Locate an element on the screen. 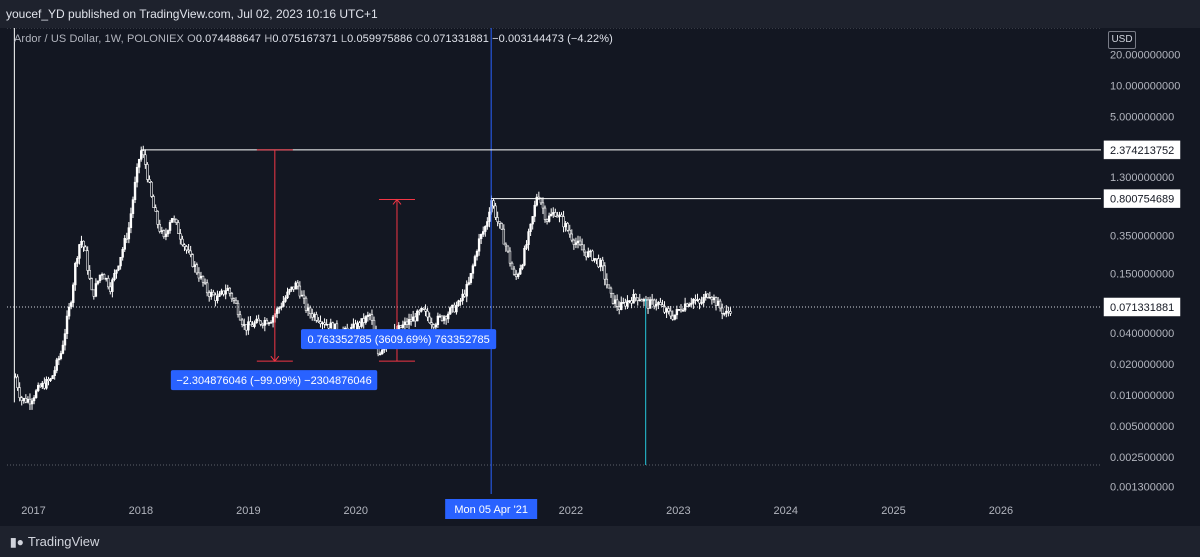 The height and width of the screenshot is (557, 1200). currency-button: USD is located at coordinates (1122, 40).